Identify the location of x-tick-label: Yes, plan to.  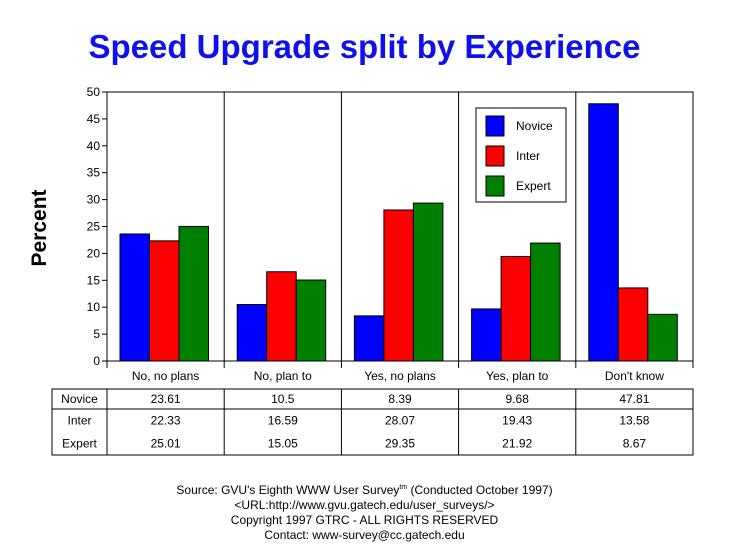
(517, 376).